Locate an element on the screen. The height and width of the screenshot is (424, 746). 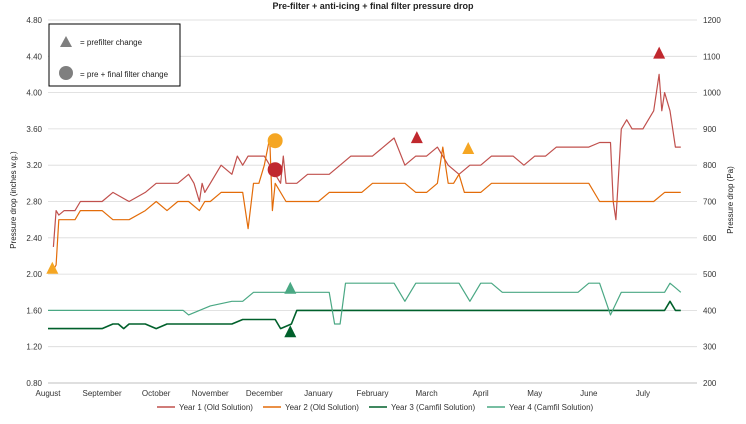
y-tick-label: 4.80 is located at coordinates (34, 20).